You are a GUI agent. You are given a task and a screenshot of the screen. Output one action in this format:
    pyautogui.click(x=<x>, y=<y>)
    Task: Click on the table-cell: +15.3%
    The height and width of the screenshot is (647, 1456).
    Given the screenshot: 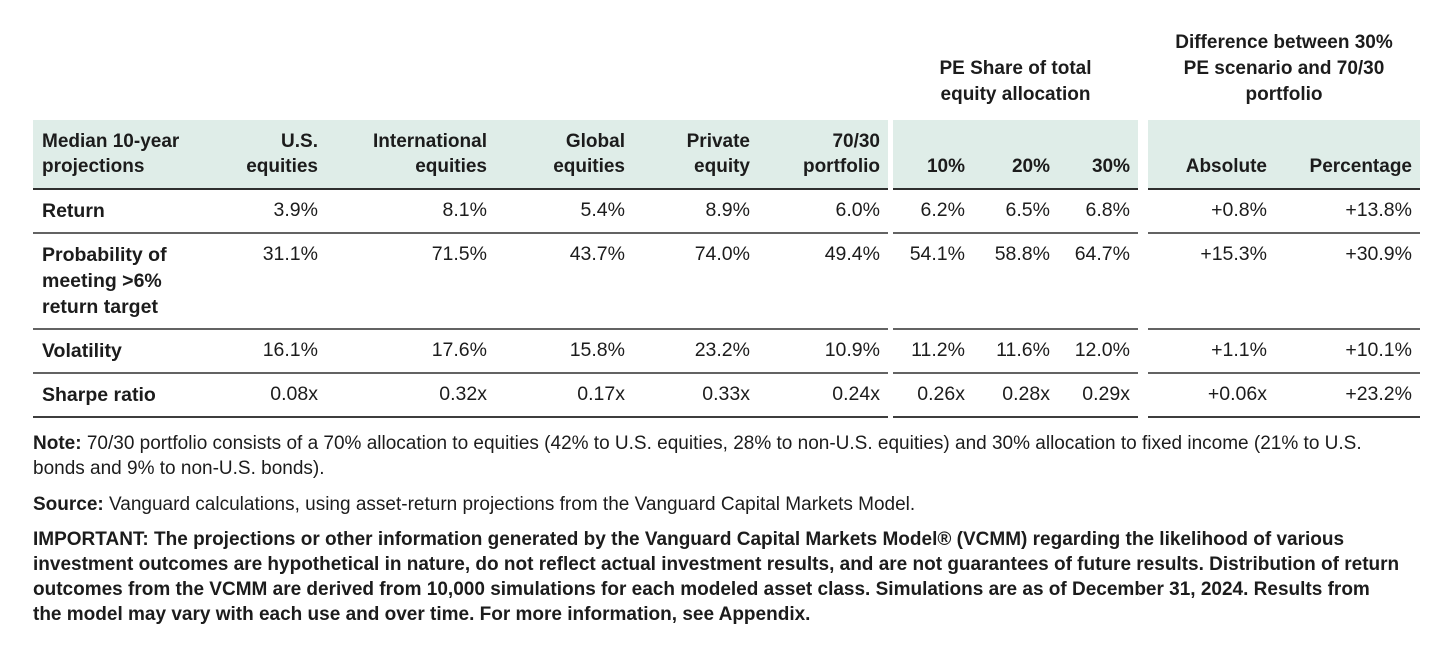 What is the action you would take?
    pyautogui.click(x=1211, y=282)
    